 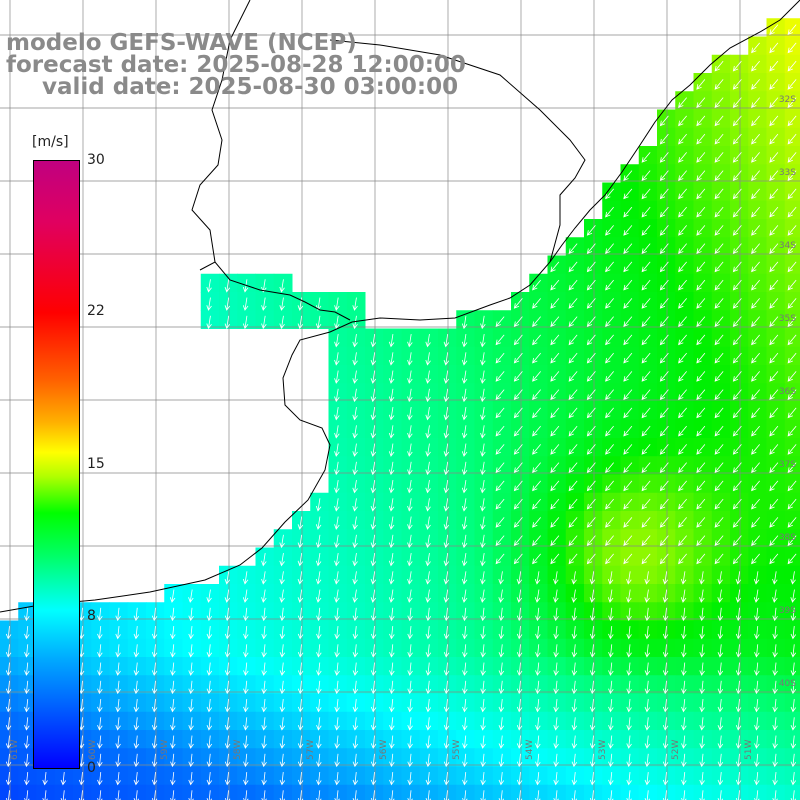 What do you see at coordinates (221, 131) in the screenshot?
I see `national-border` at bounding box center [221, 131].